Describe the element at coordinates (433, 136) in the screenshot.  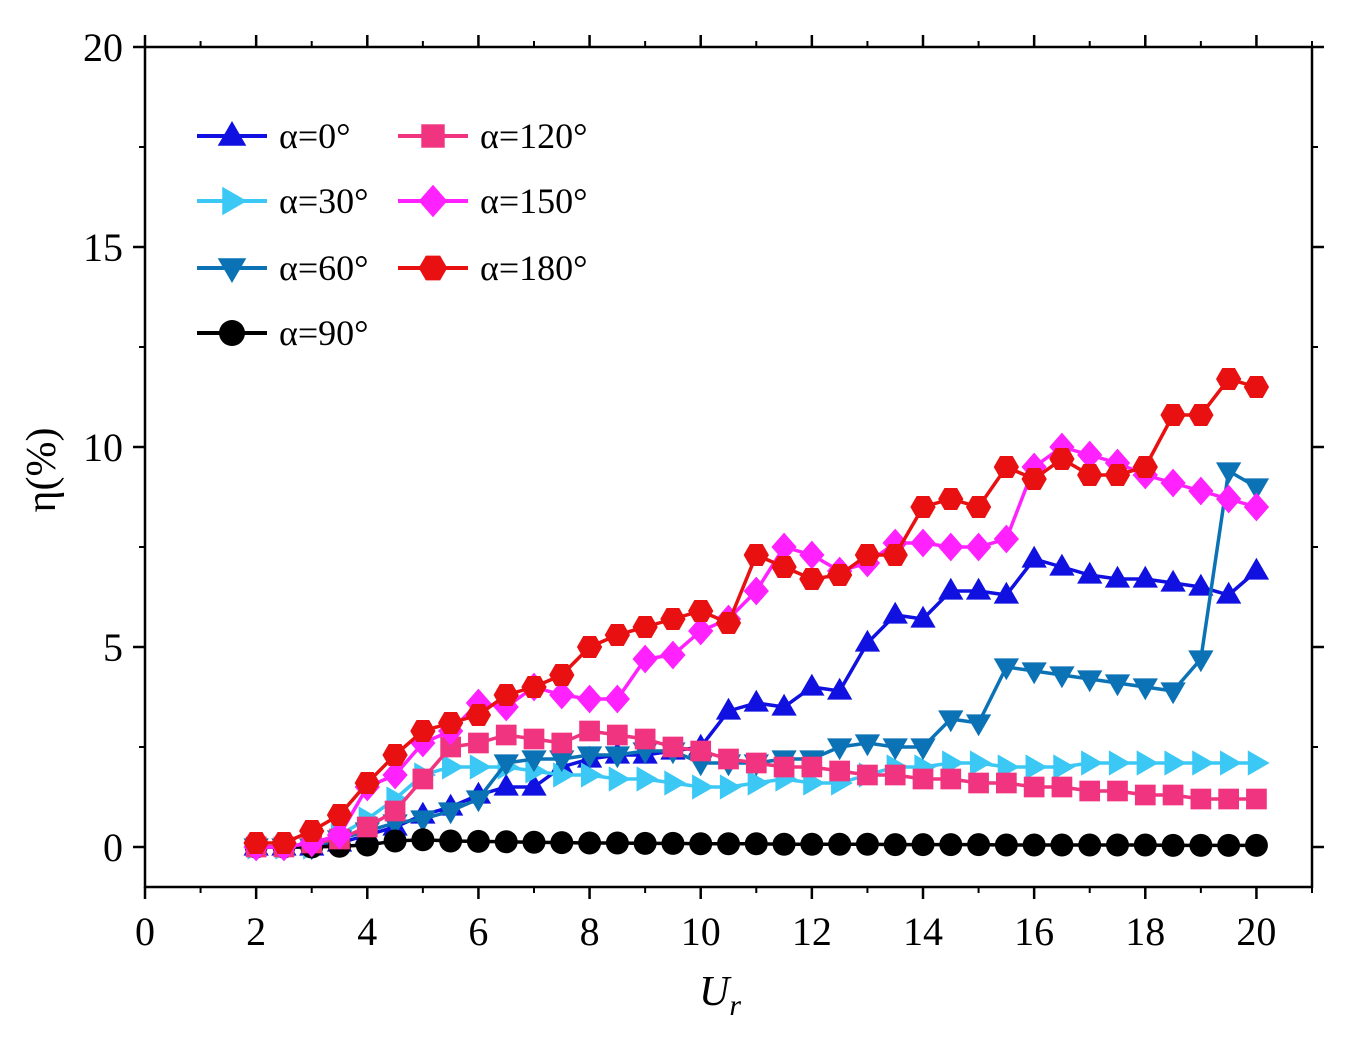
I see `legend-marker` at that location.